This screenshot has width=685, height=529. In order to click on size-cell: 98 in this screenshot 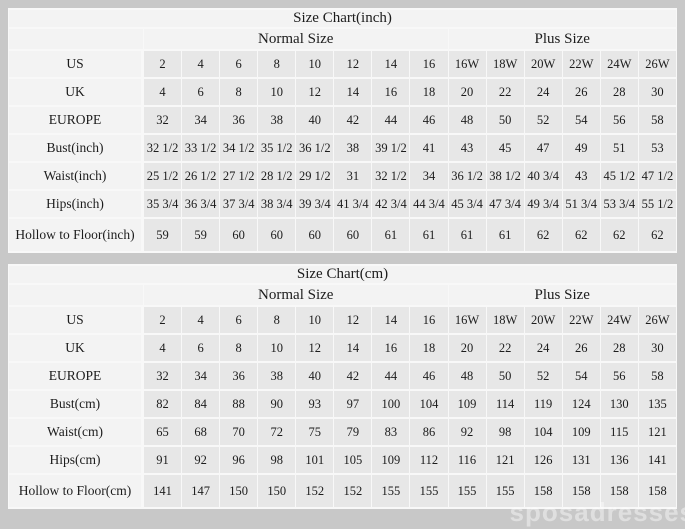, I will do `click(277, 460)`.